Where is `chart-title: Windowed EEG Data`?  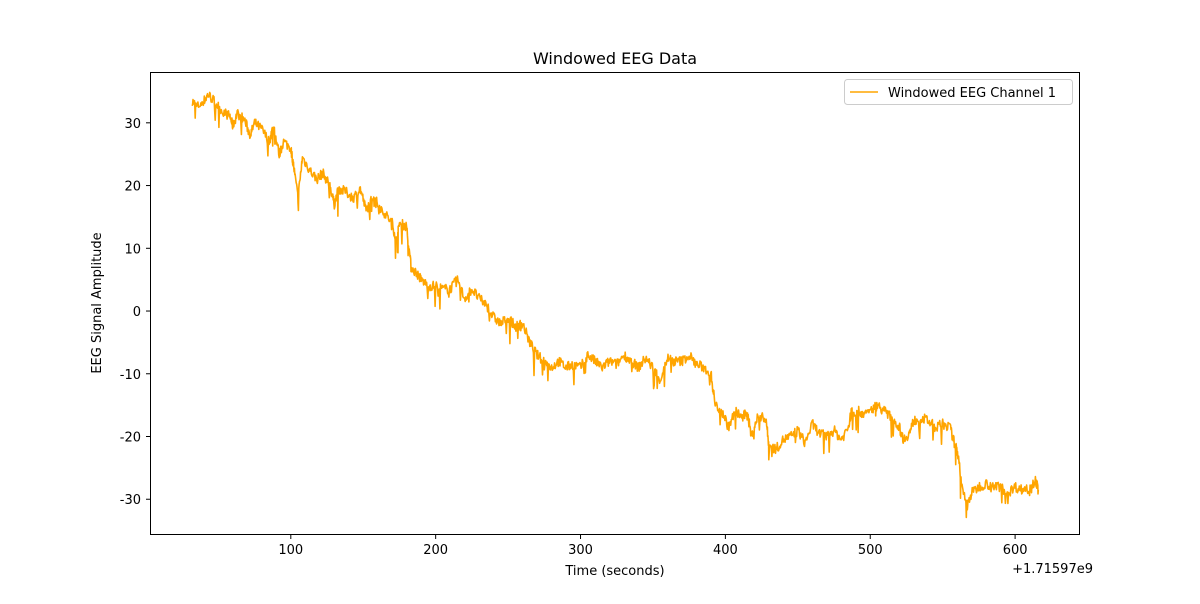 chart-title: Windowed EEG Data is located at coordinates (615, 58).